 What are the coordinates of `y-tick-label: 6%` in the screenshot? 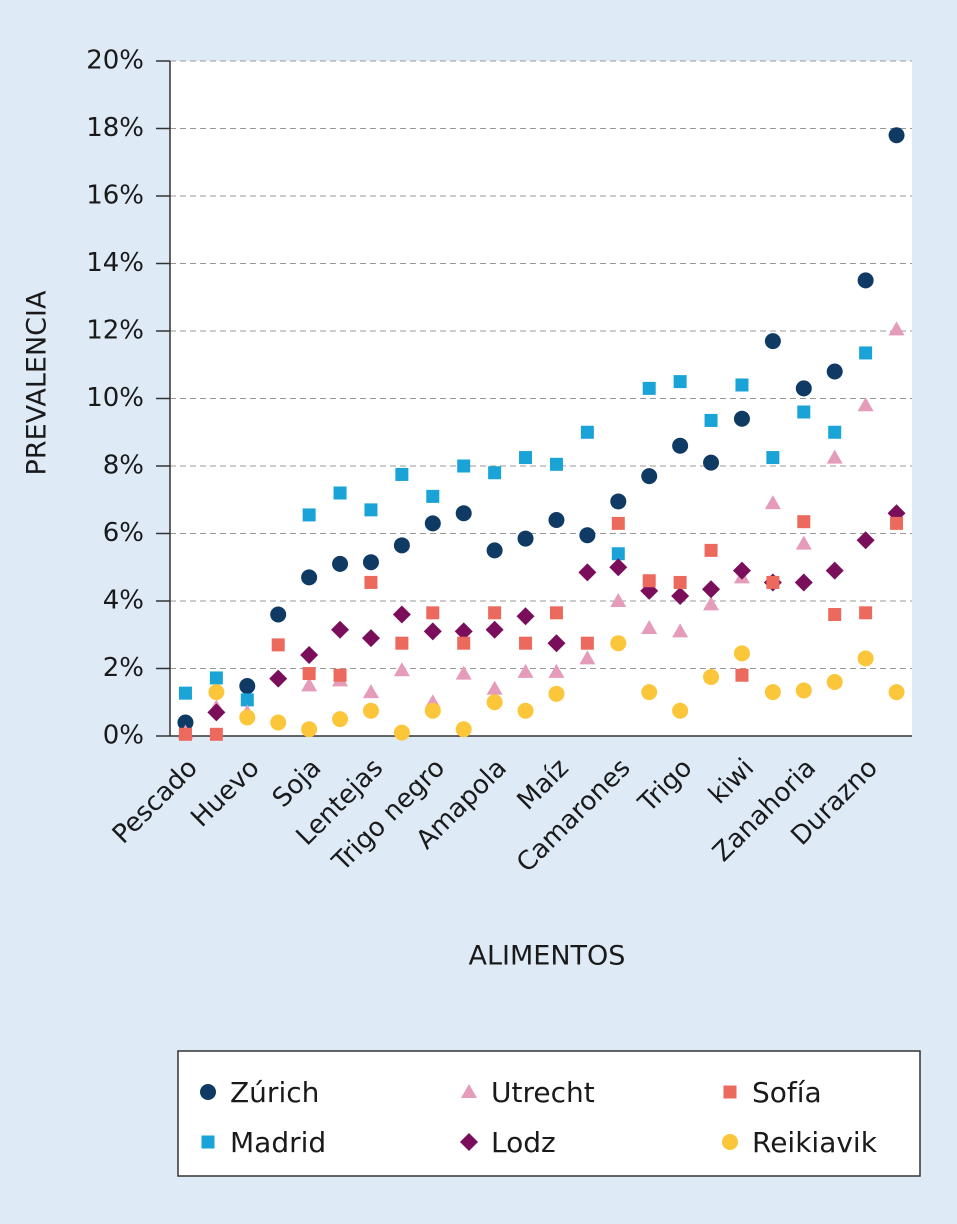 It's located at (123, 533).